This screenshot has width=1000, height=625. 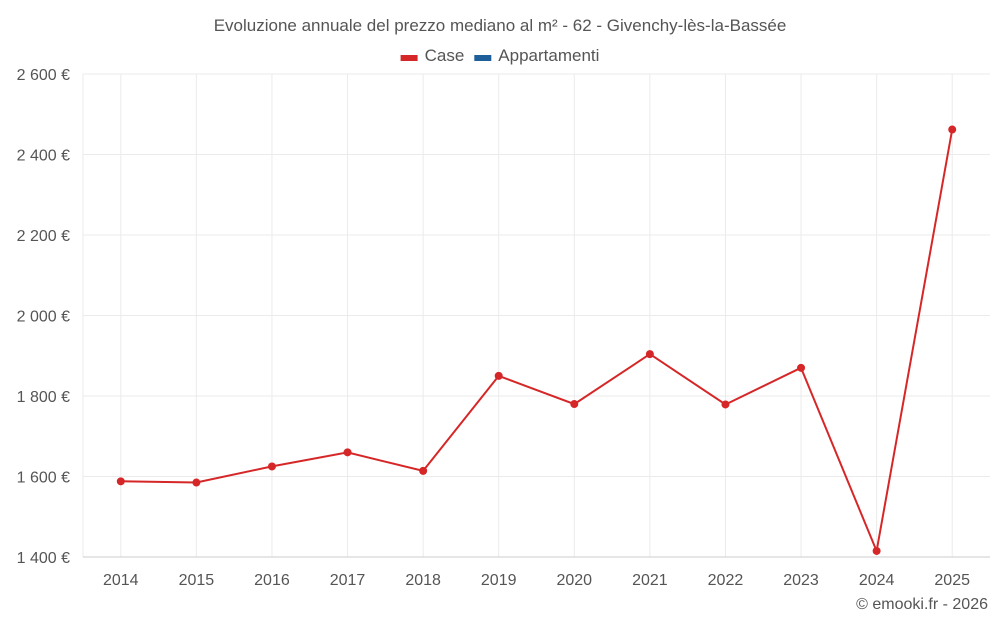 What do you see at coordinates (197, 580) in the screenshot?
I see `x-tick-label: 2015` at bounding box center [197, 580].